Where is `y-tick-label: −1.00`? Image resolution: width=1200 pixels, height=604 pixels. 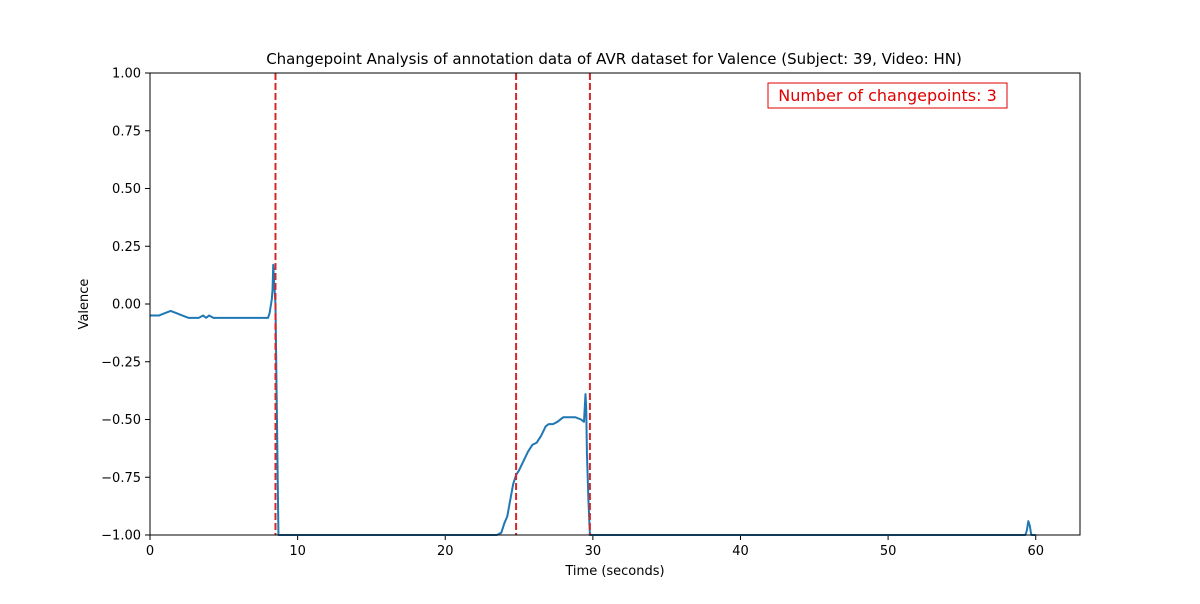
y-tick-label: −1.00 is located at coordinates (121, 536).